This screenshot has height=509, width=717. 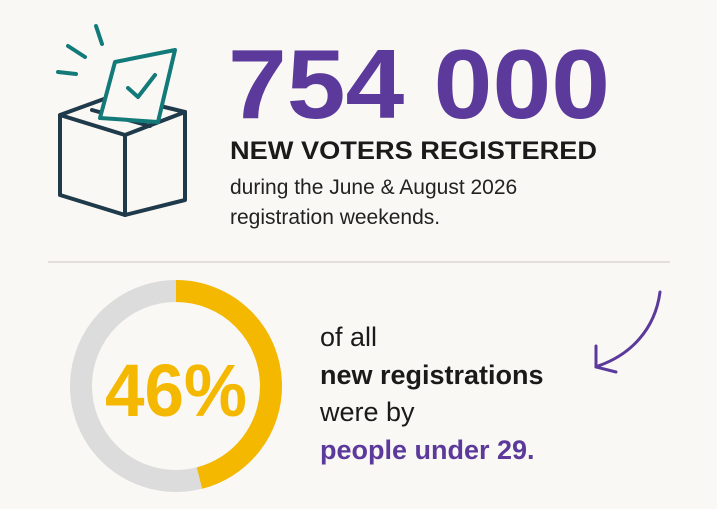 I want to click on stat-text: of all, so click(x=348, y=337).